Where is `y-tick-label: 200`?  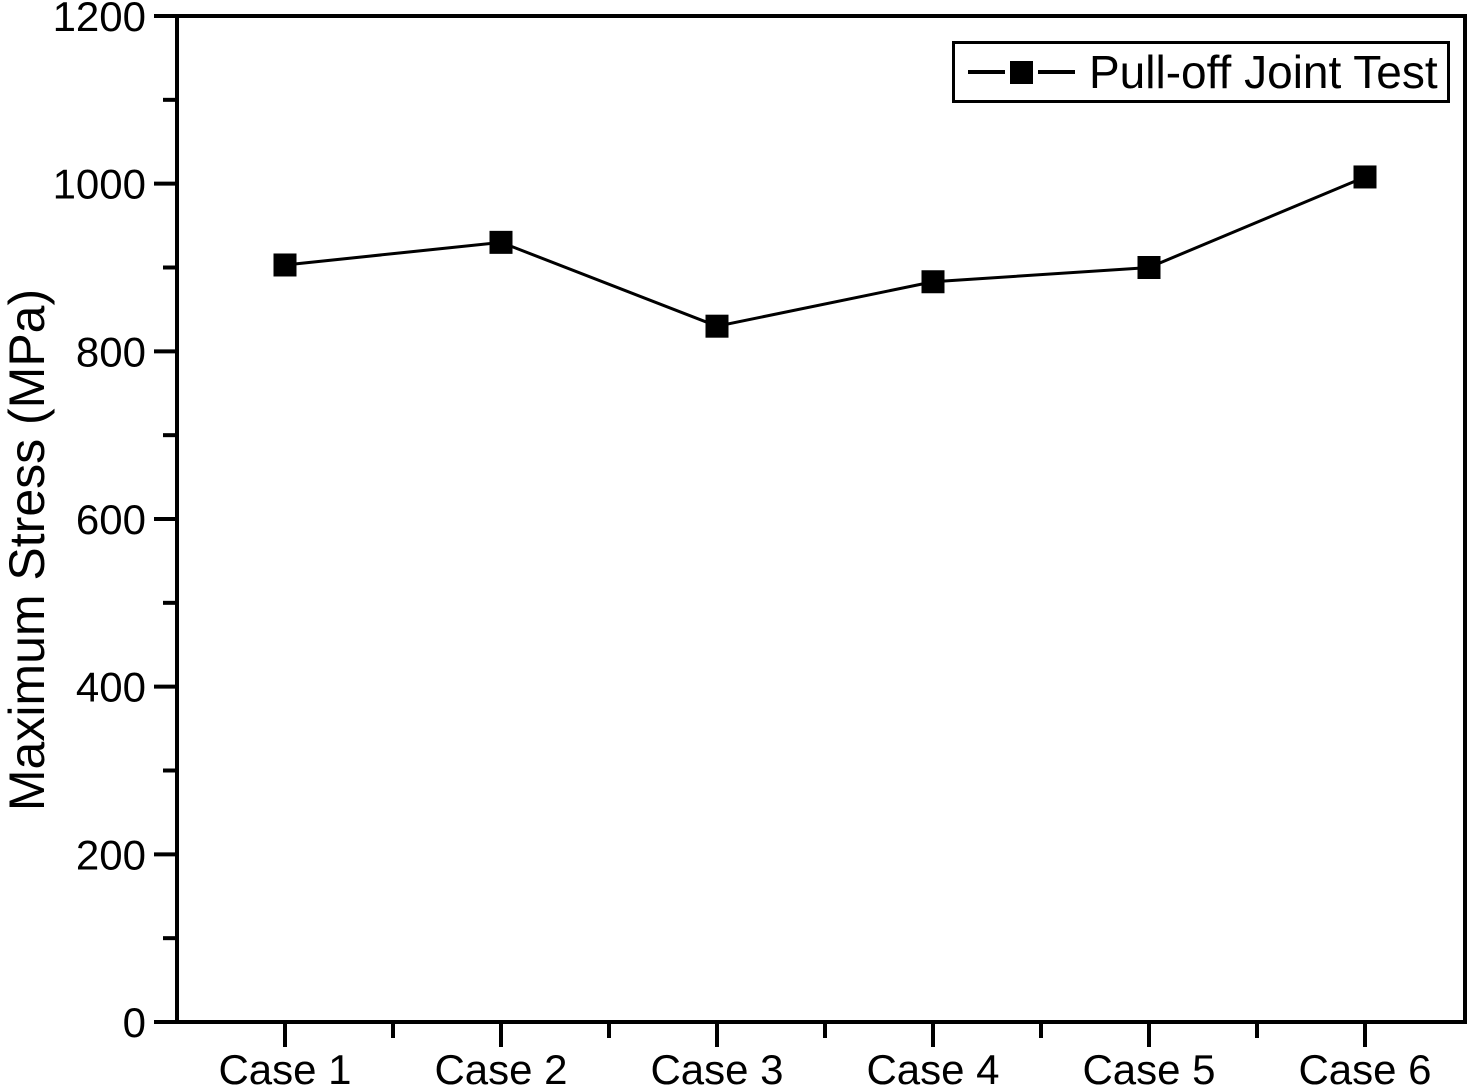 y-tick-label: 200 is located at coordinates (111, 854).